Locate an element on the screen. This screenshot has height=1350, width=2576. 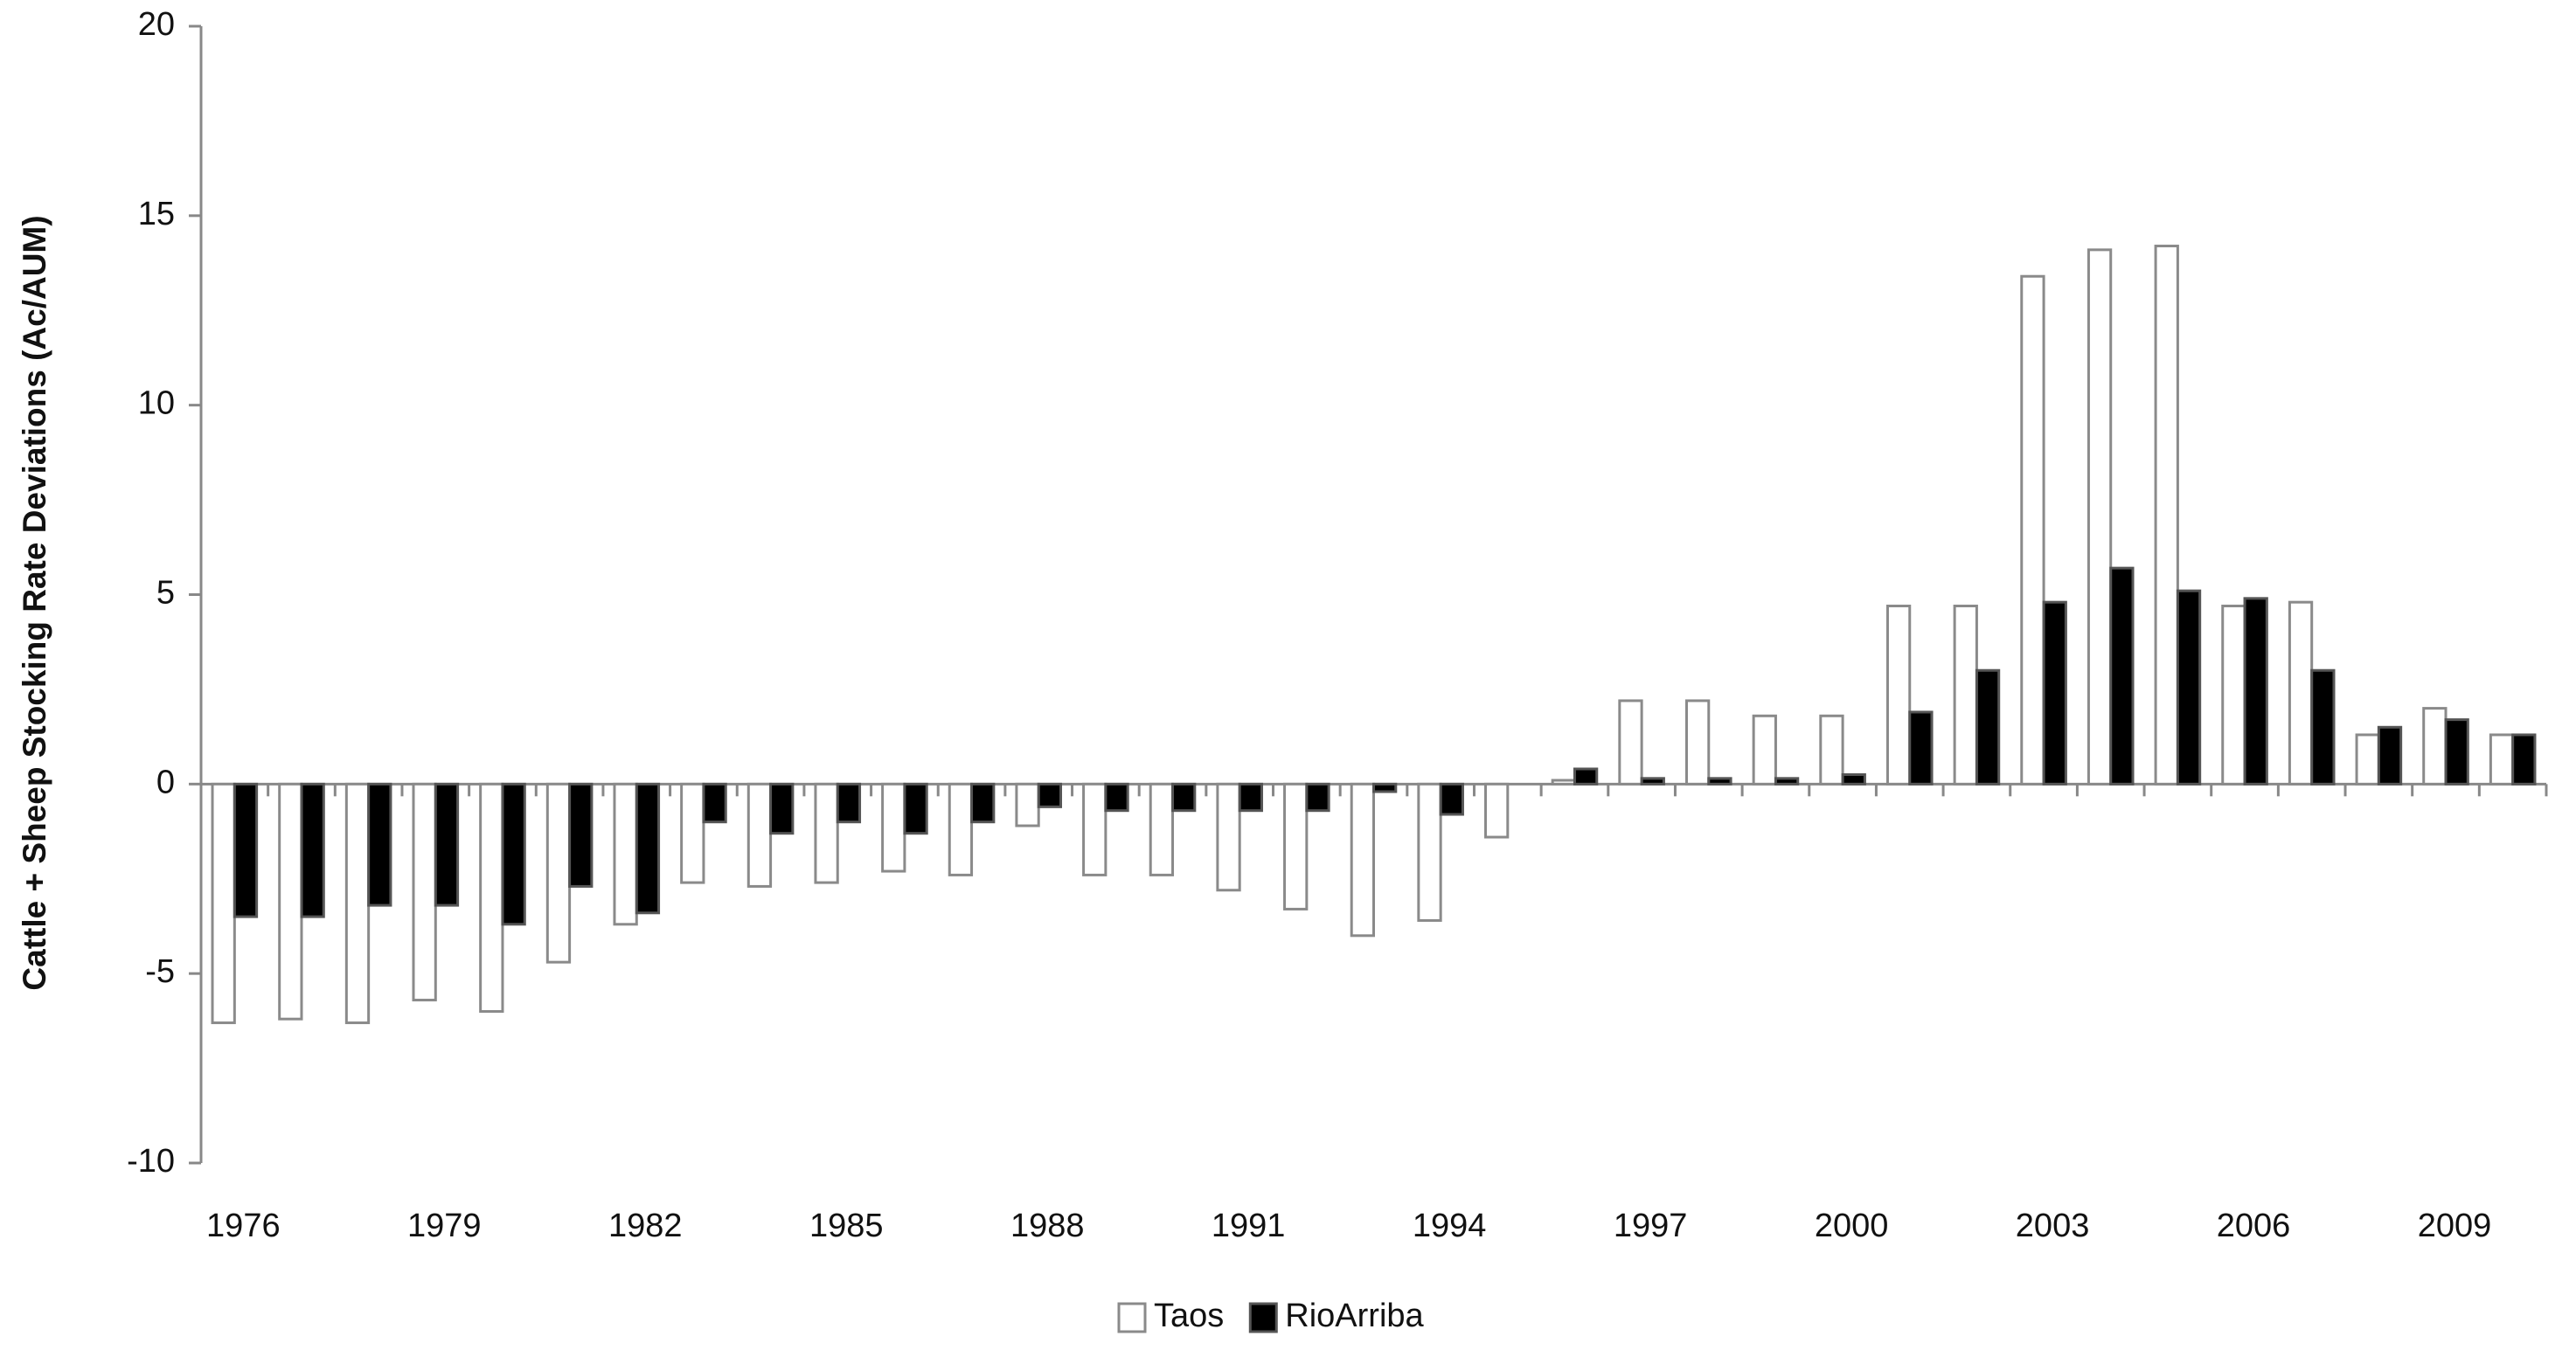
x-tick-label: 1982 is located at coordinates (645, 1226).